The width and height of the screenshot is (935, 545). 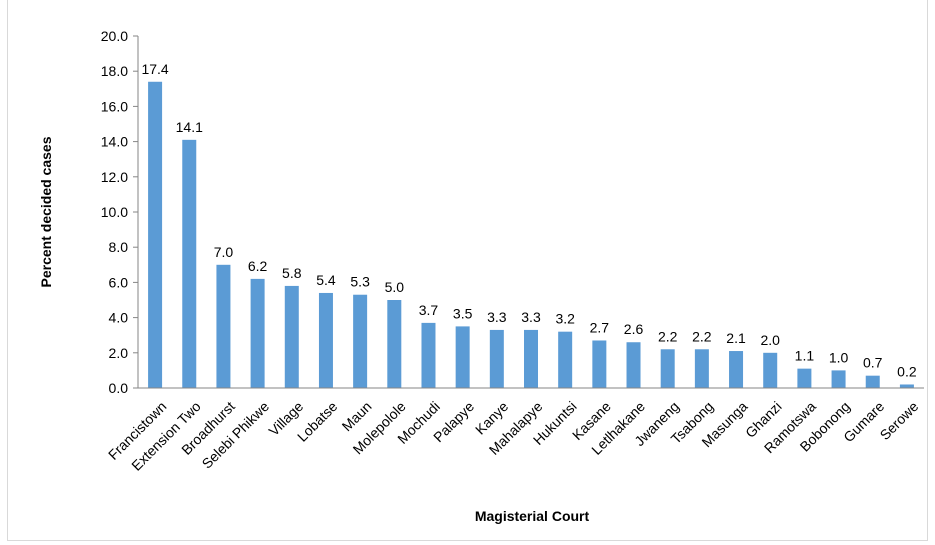 I want to click on y-tick-label: 16.0, so click(x=114, y=106).